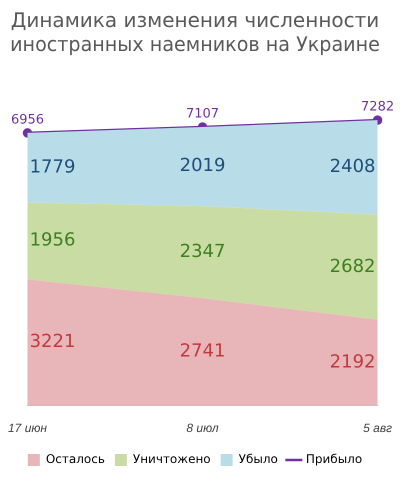 The height and width of the screenshot is (480, 400). Describe the element at coordinates (75, 459) in the screenshot. I see `legend-label: Осталось` at that location.